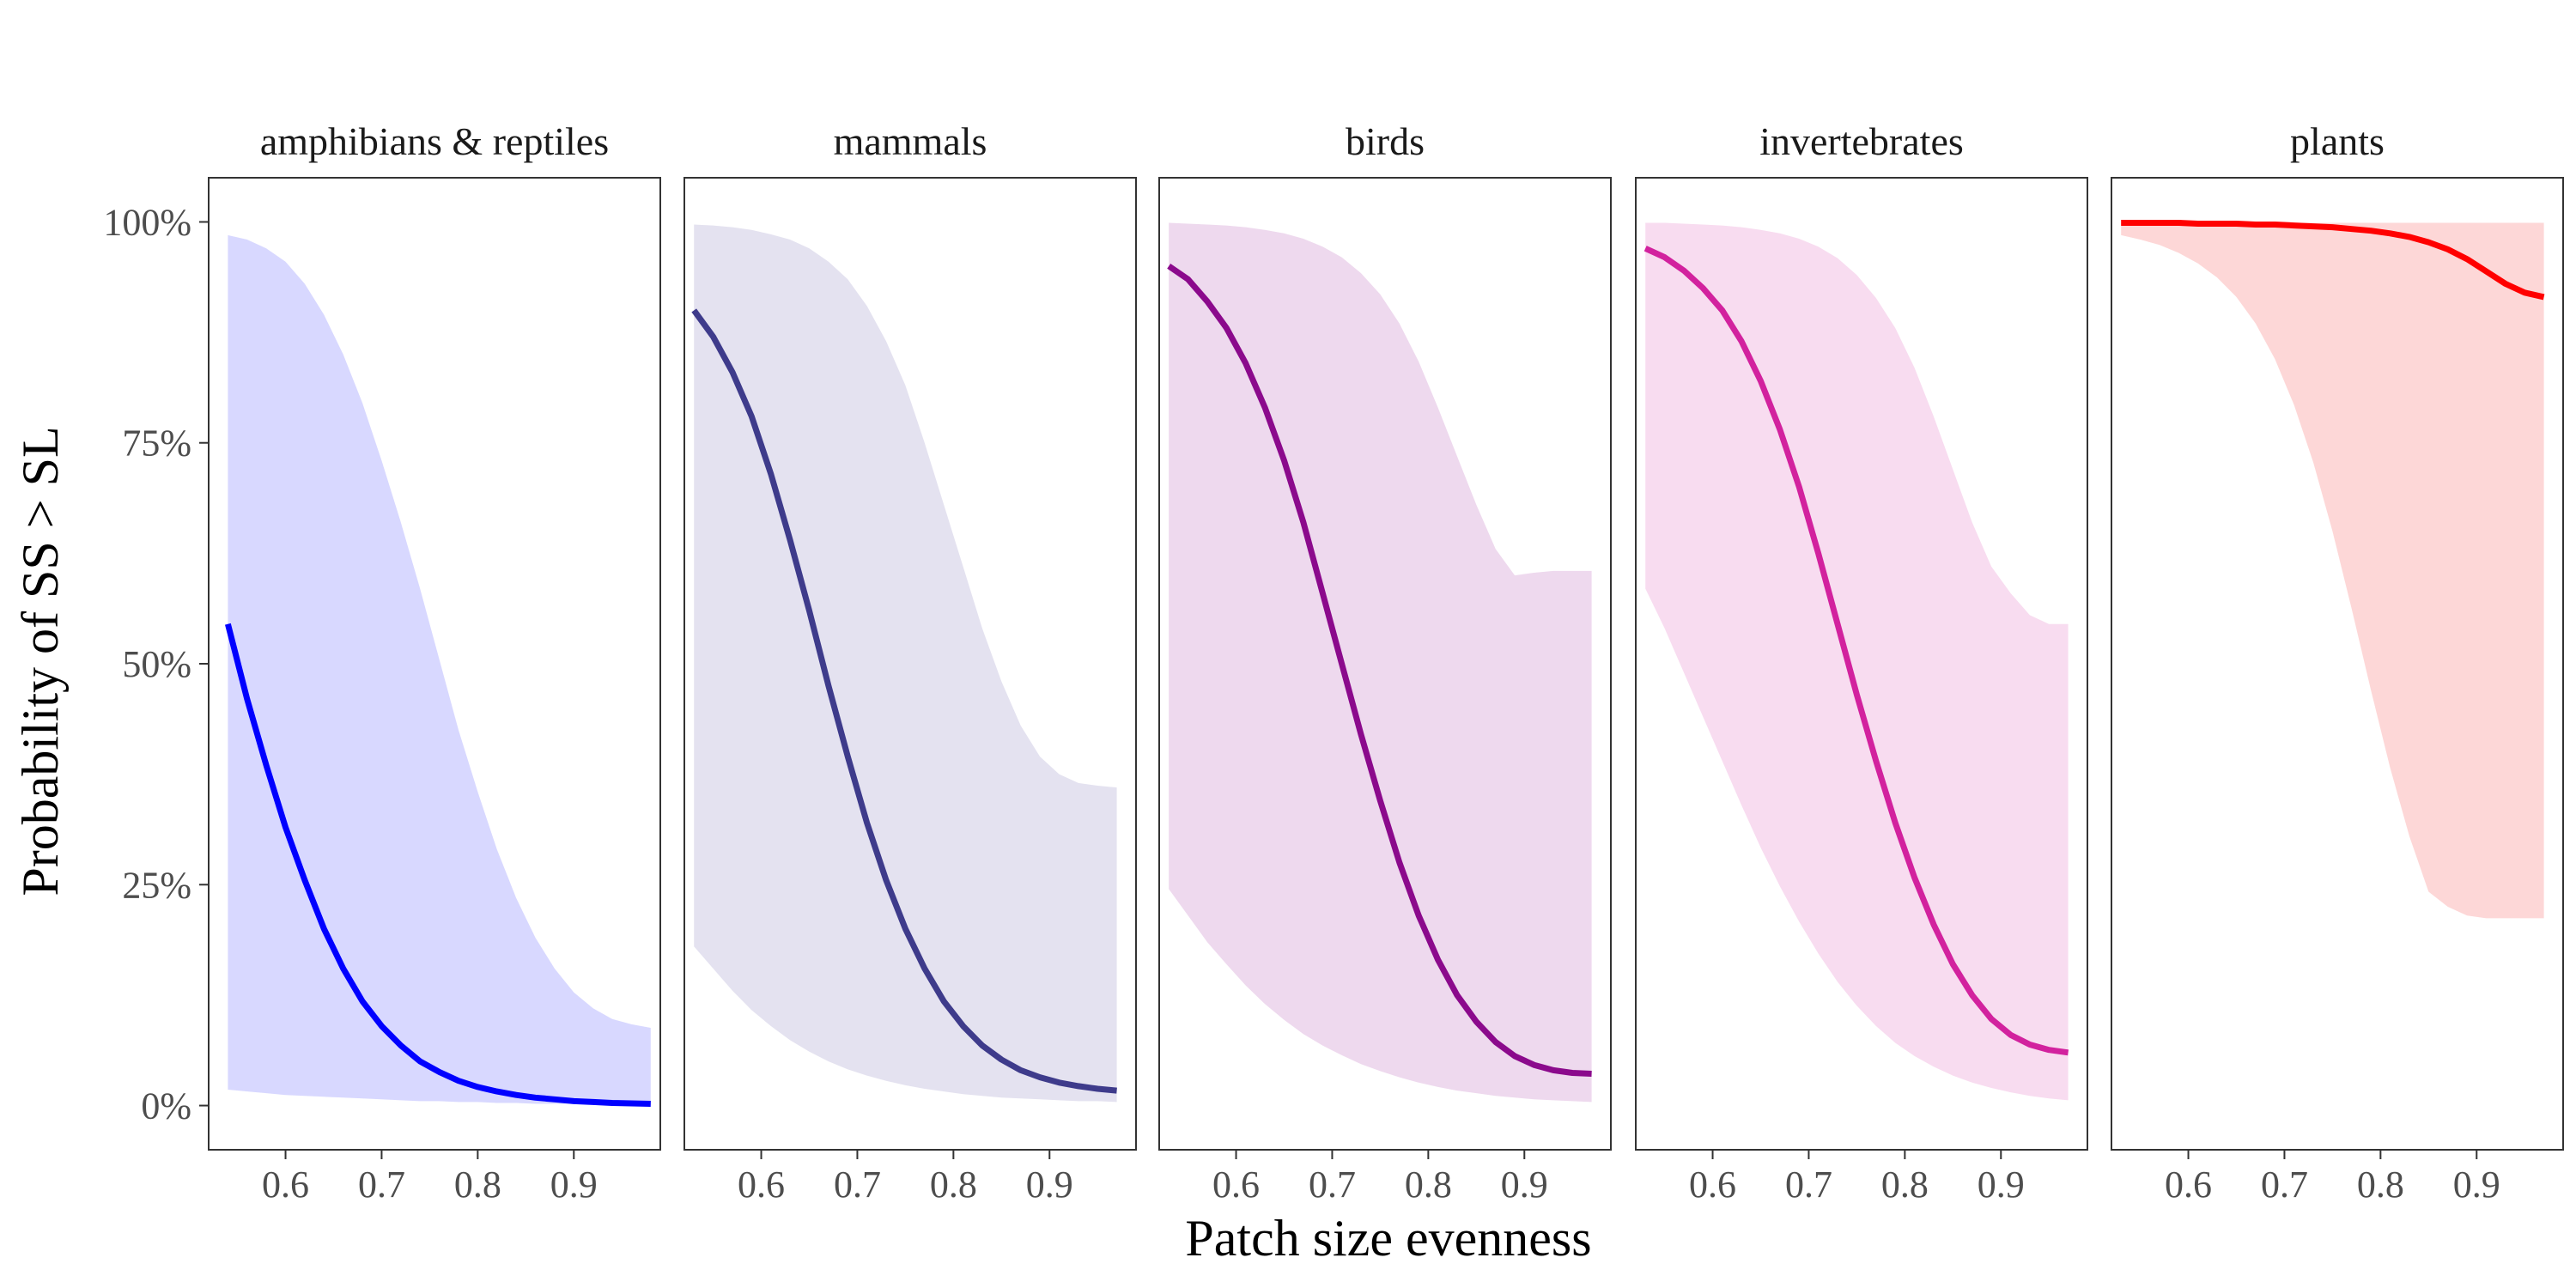 The height and width of the screenshot is (1288, 2576). I want to click on y-tick-label: 25%, so click(156, 885).